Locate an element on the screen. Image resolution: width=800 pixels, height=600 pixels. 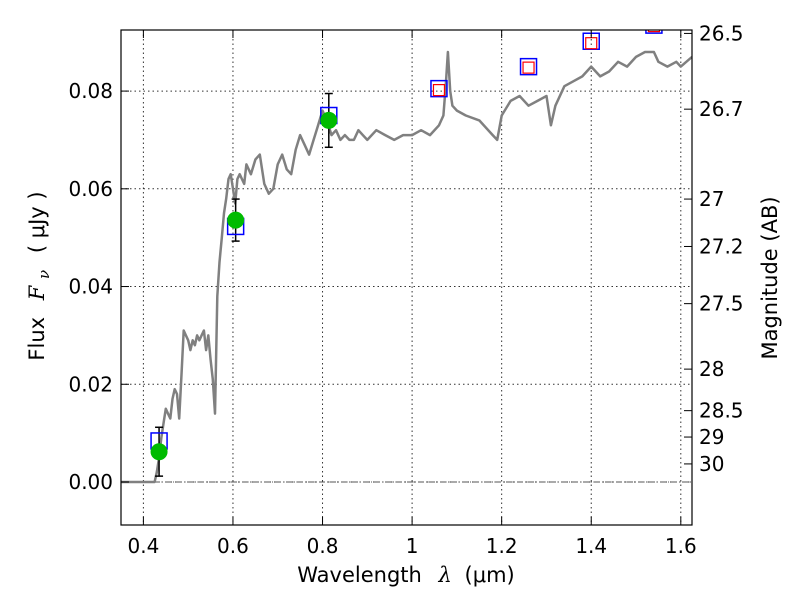
y-tick-label: 0.08 is located at coordinates (90, 91).